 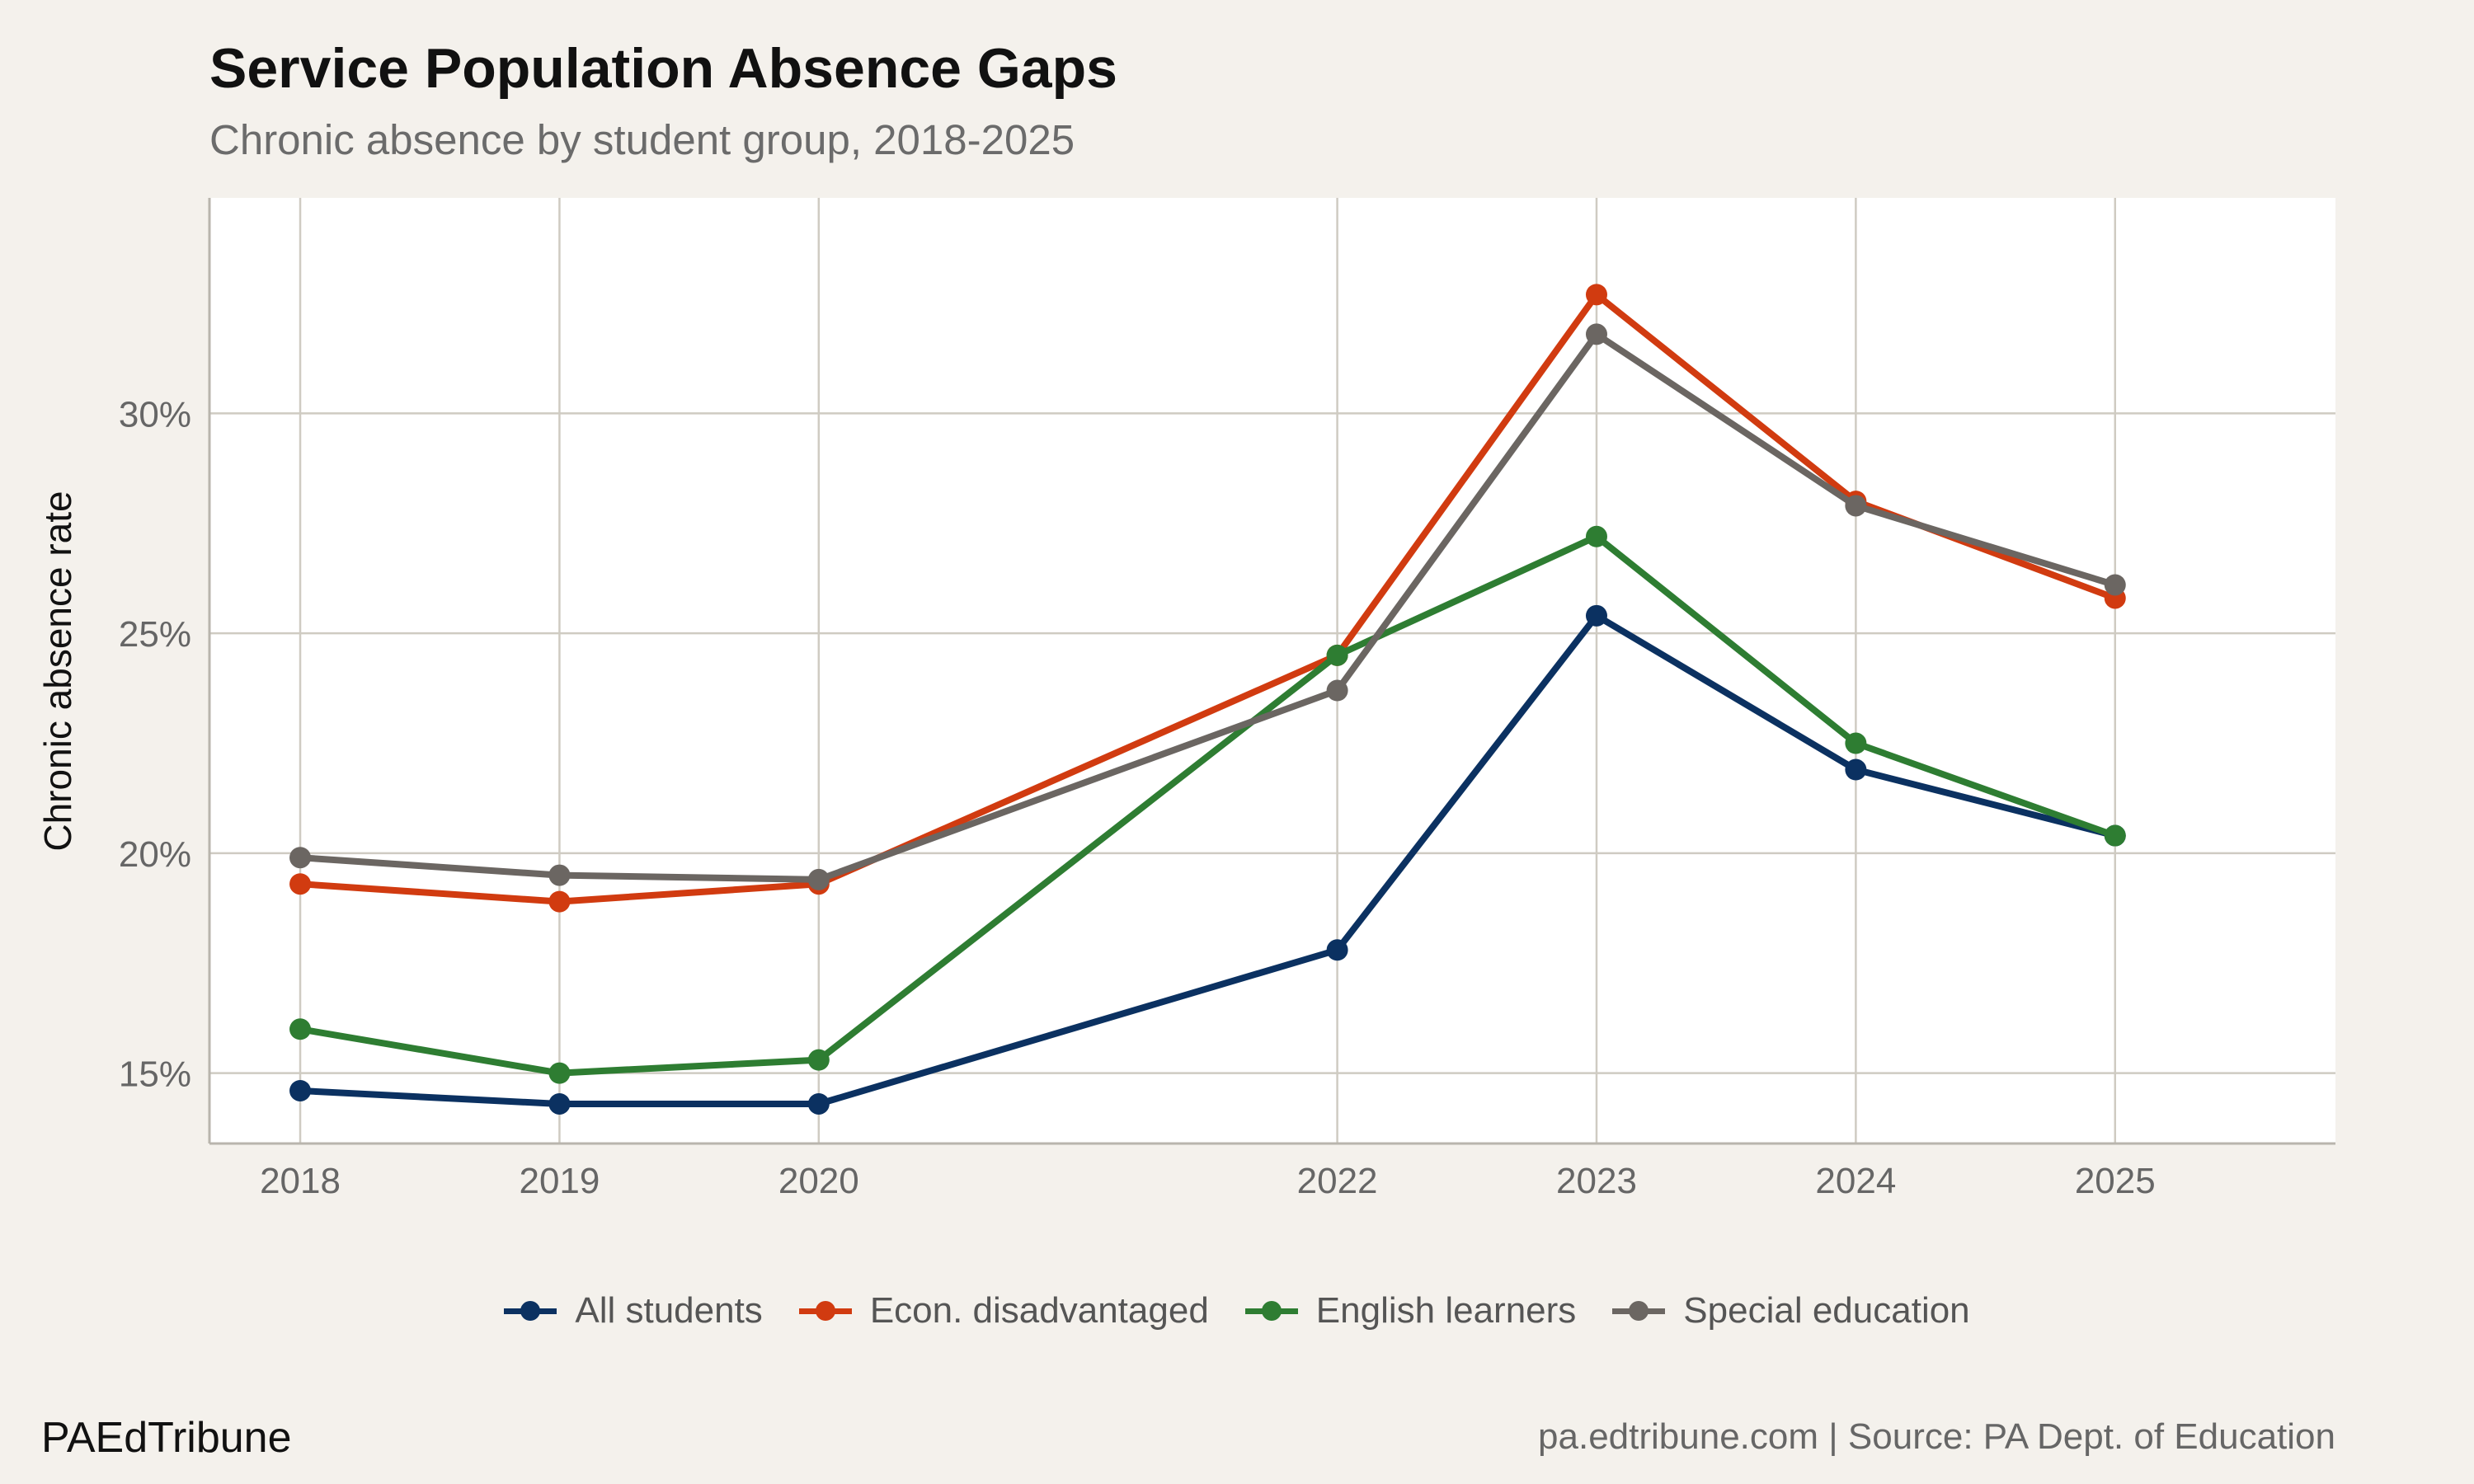 I want to click on x-tick-label: 2023, so click(x=1596, y=1181).